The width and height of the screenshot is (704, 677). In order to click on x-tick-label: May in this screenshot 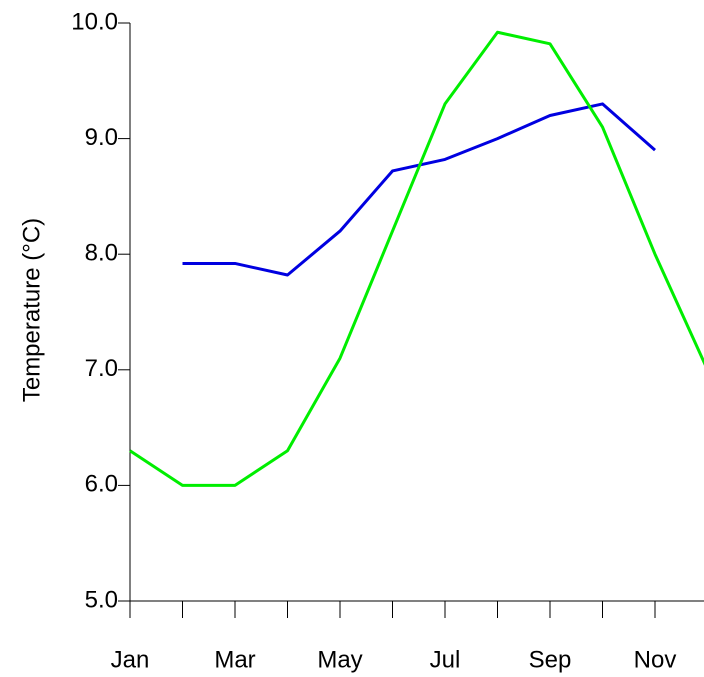, I will do `click(339, 659)`.